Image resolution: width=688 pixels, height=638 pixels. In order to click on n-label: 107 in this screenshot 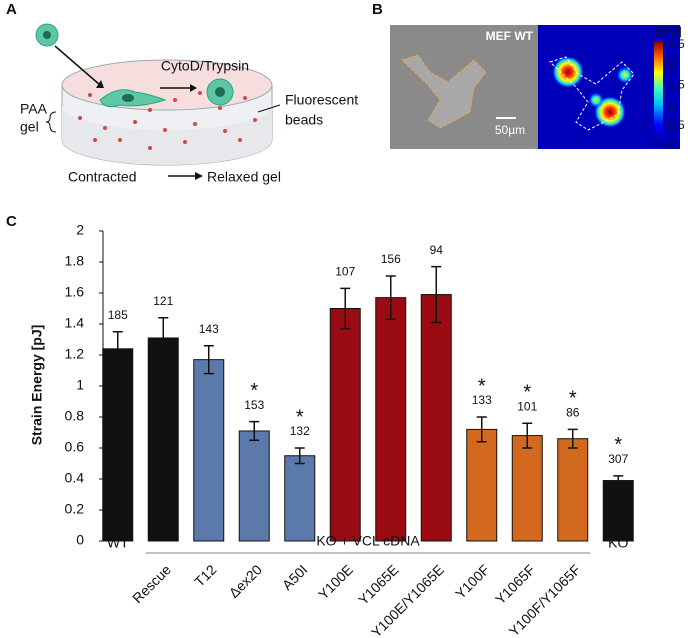, I will do `click(345, 272)`.